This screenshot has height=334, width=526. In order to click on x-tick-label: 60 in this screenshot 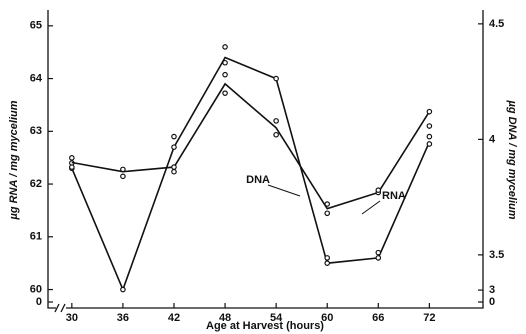, I will do `click(327, 318)`.